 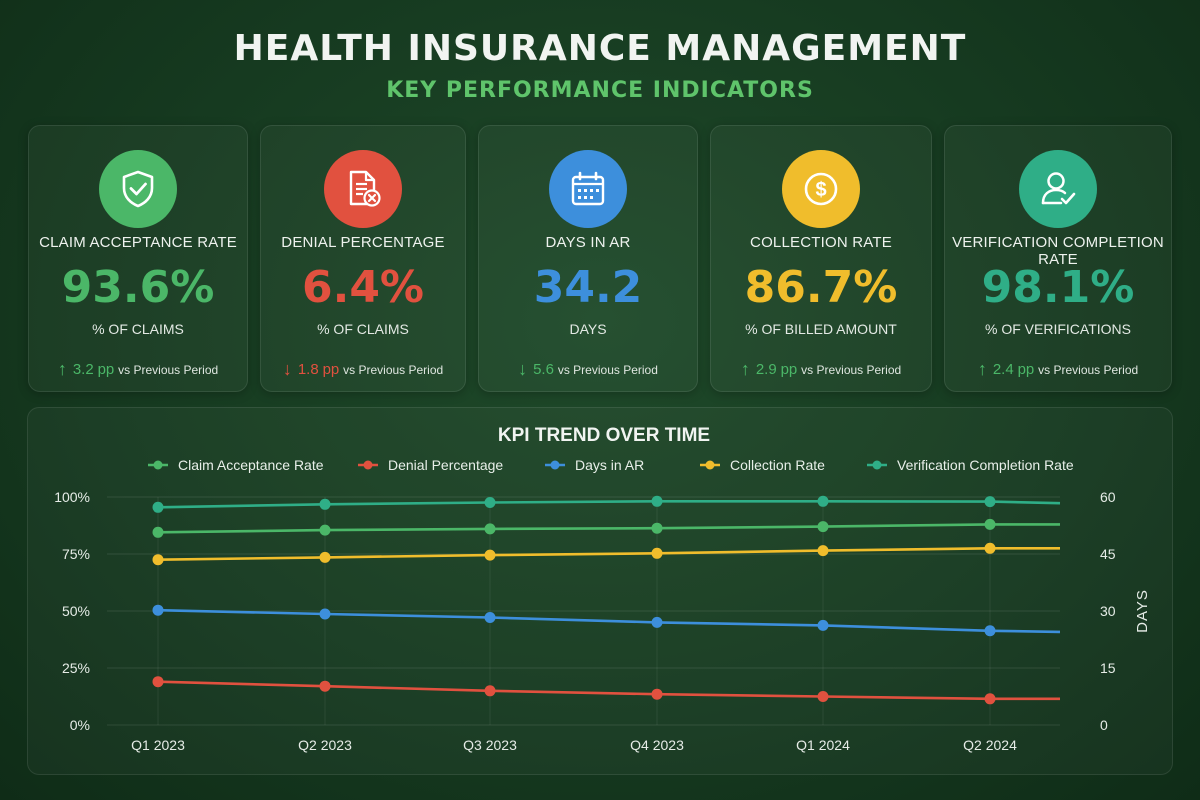 I want to click on x-tick-label: Q3 2023, so click(x=490, y=745).